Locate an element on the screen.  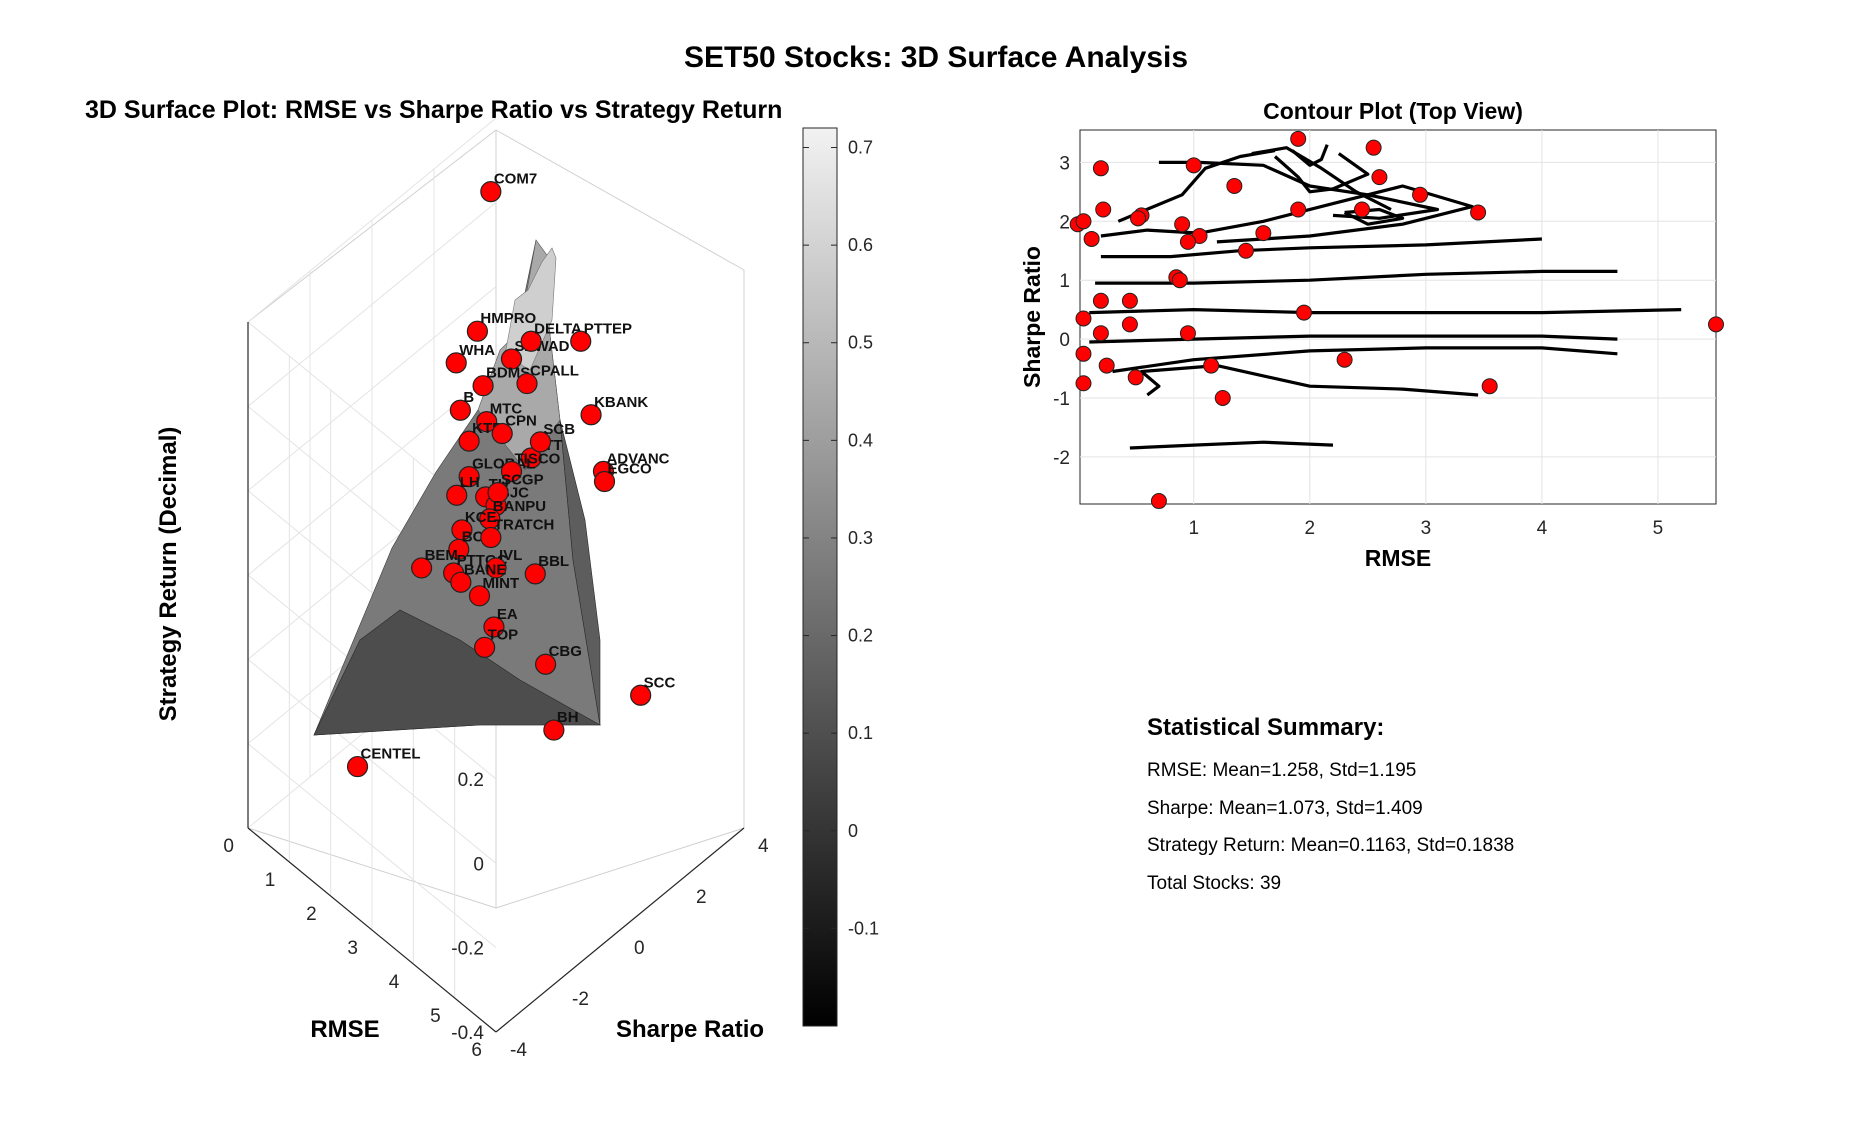
contour-y-tick-label: 3 is located at coordinates (1064, 163).